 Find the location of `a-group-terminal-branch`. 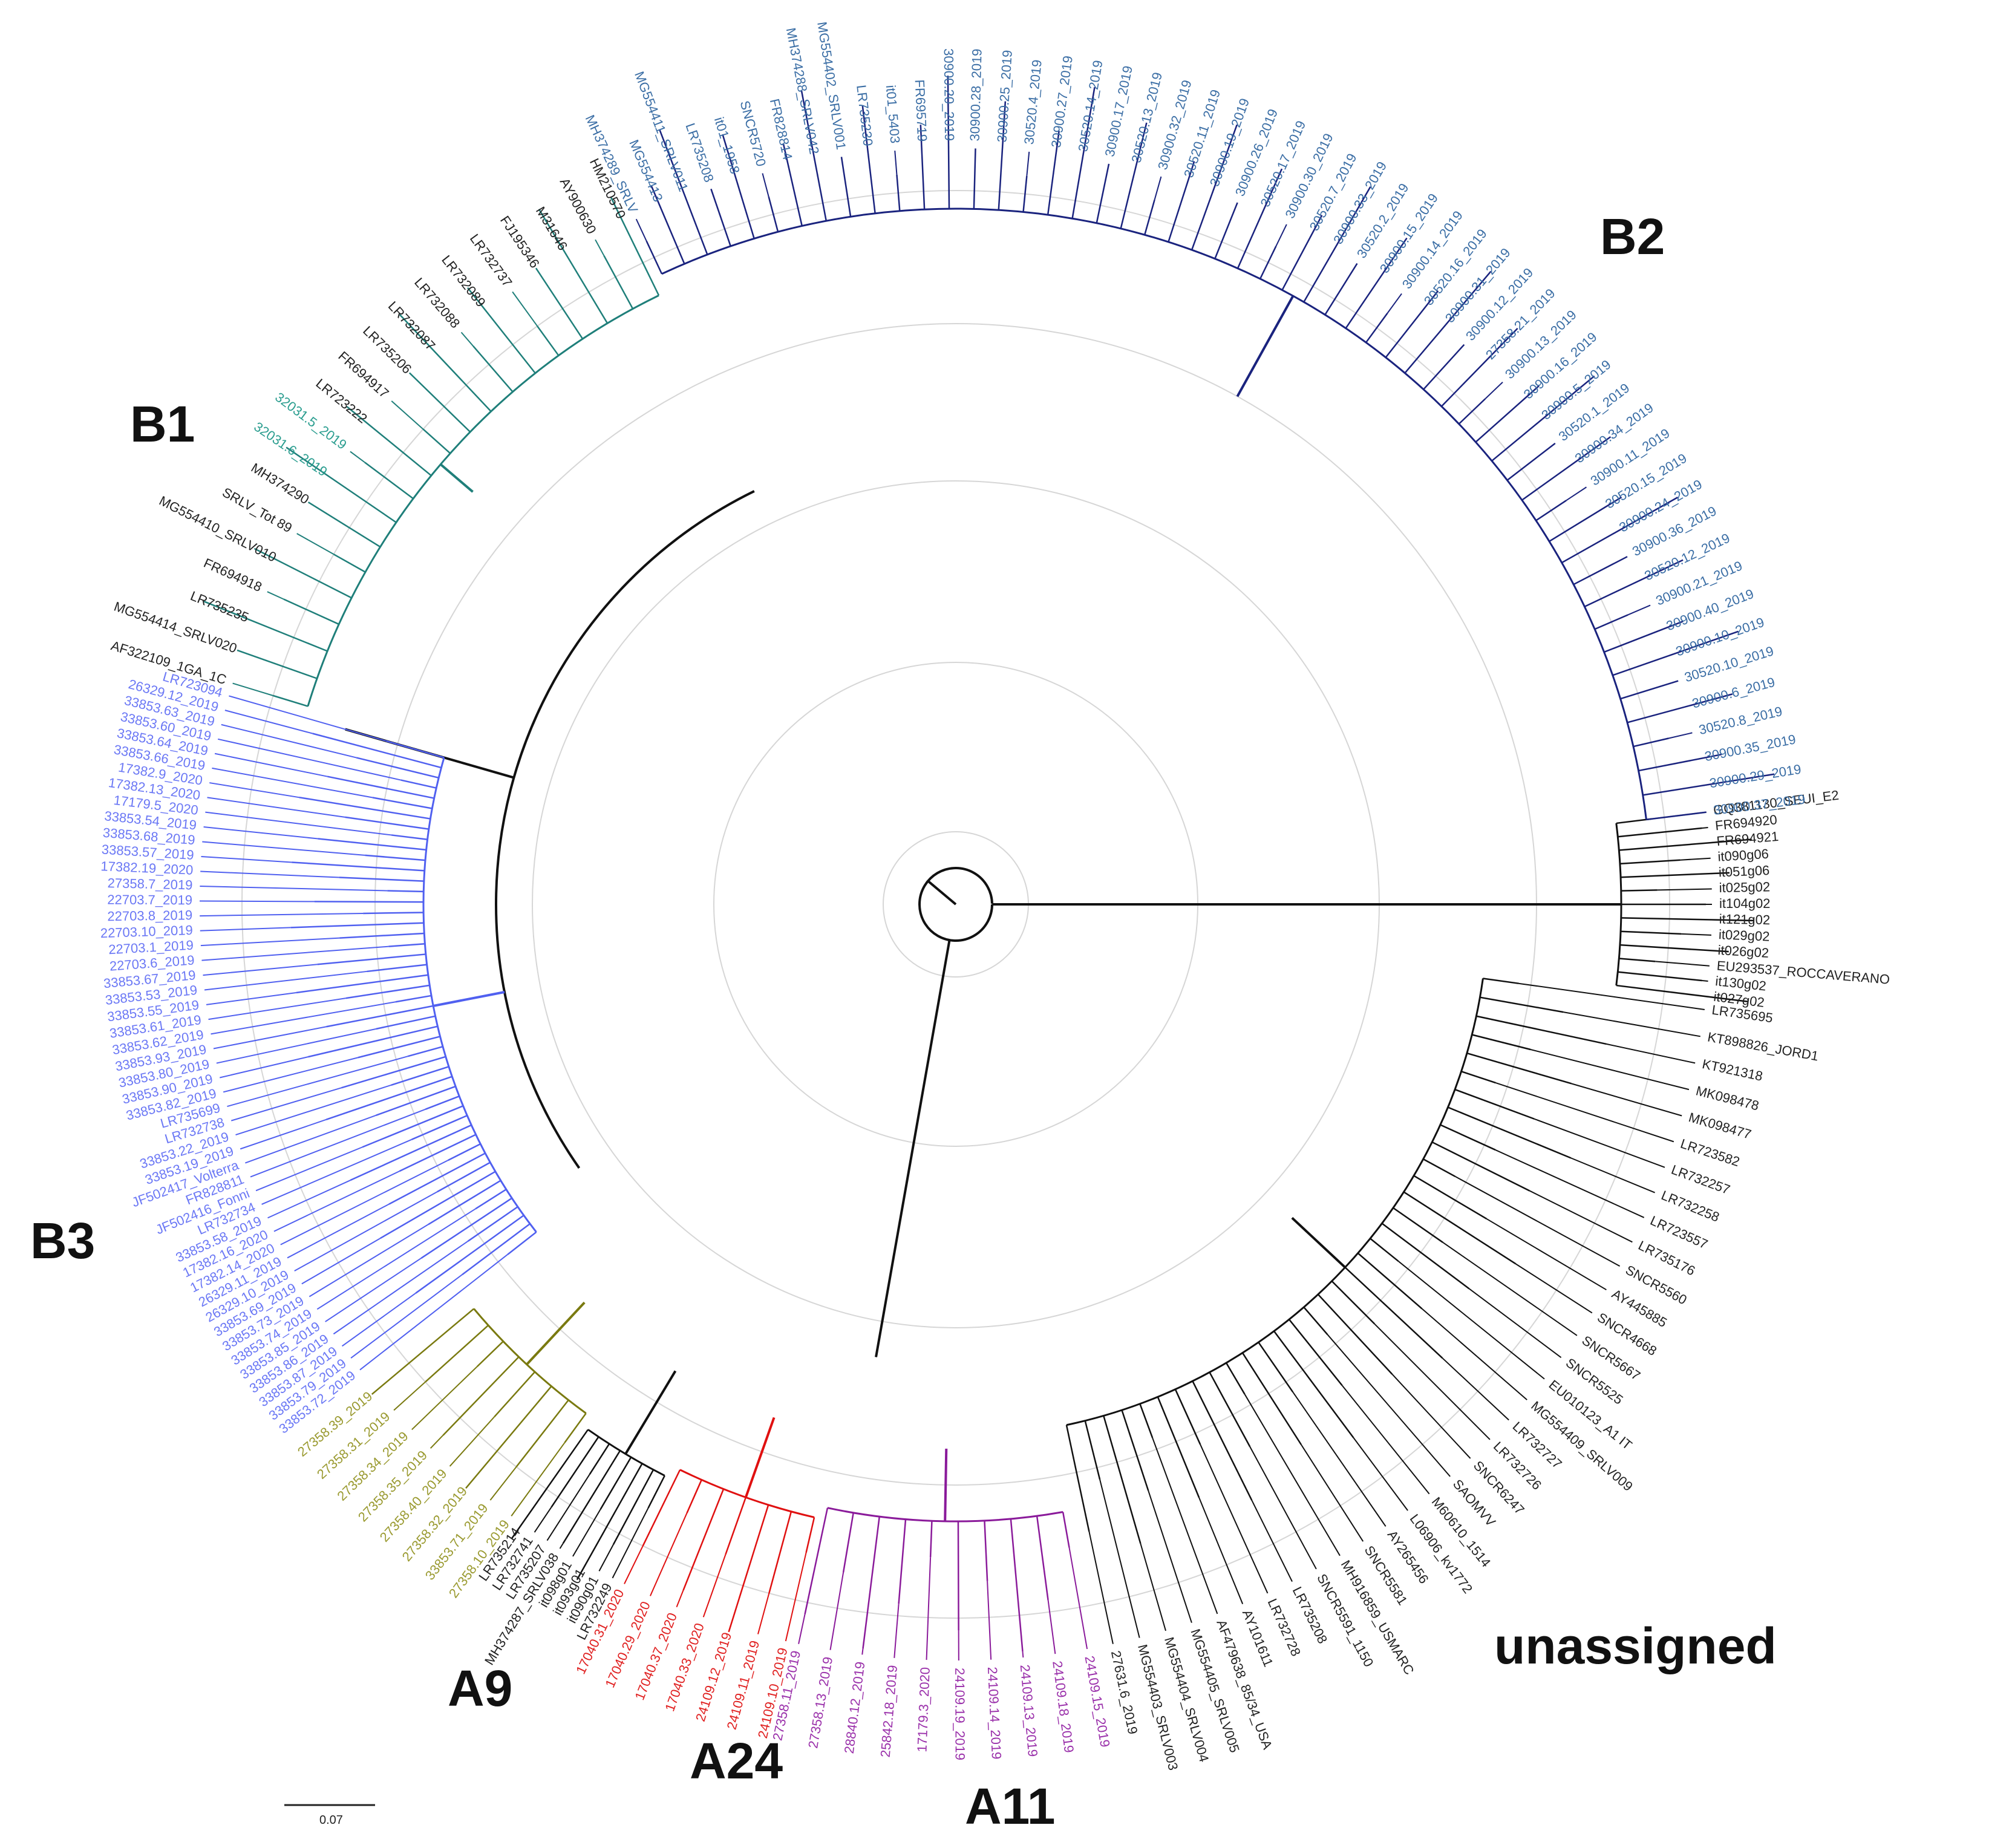

a-group-terminal-branch is located at coordinates (606, 1558).